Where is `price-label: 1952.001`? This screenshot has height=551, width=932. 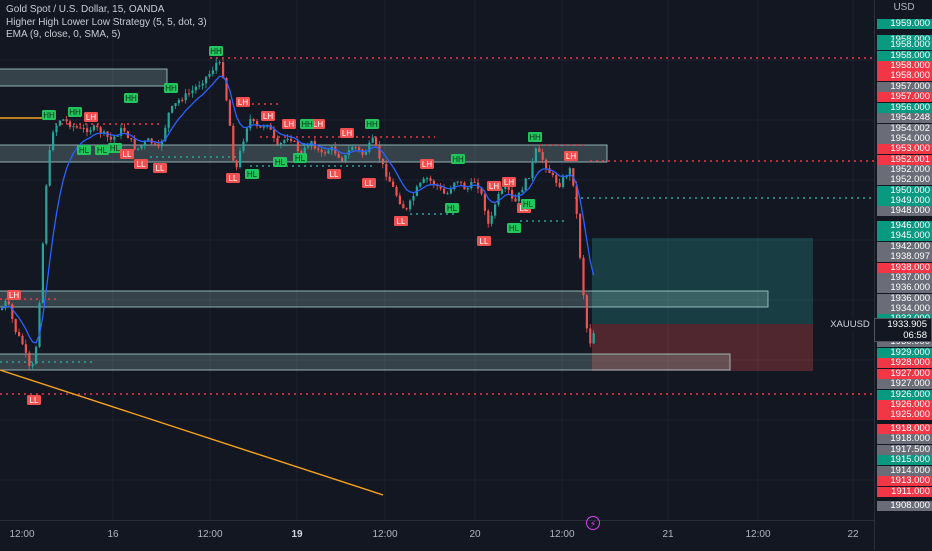 price-label: 1952.001 is located at coordinates (904, 160).